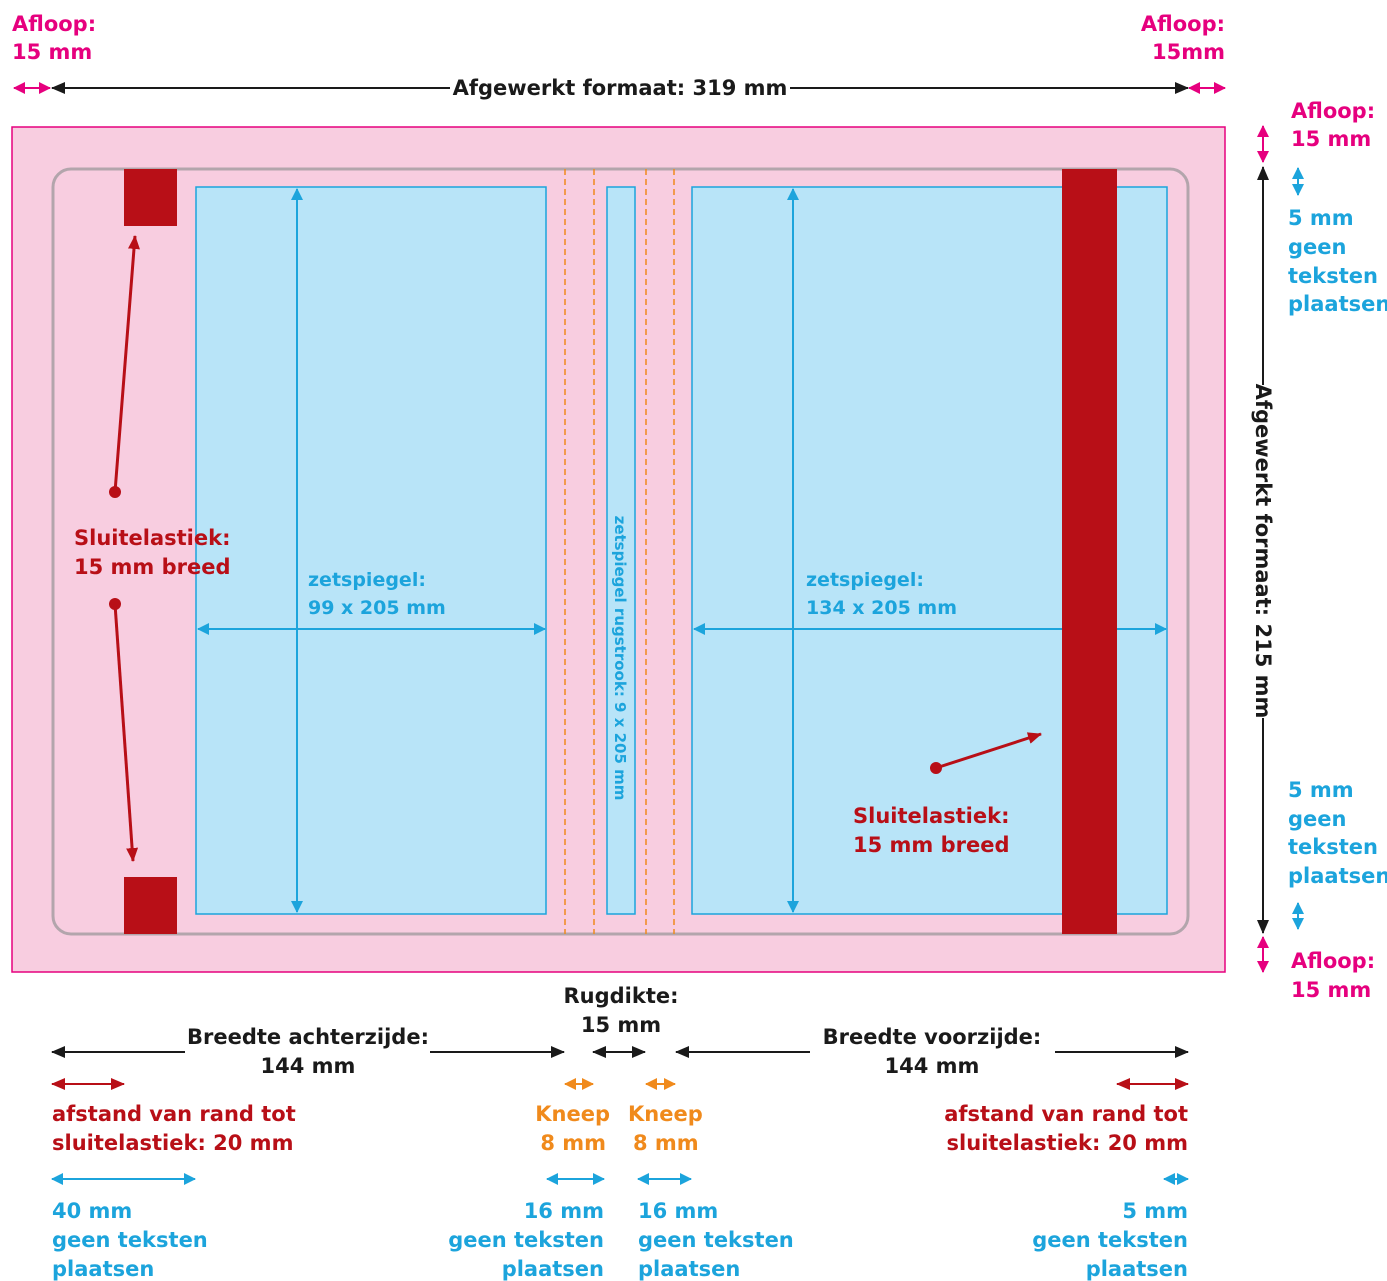 This screenshot has width=1387, height=1281. Describe the element at coordinates (931, 816) in the screenshot. I see `elastic-right-label-1: Sluitelastiek:` at that location.